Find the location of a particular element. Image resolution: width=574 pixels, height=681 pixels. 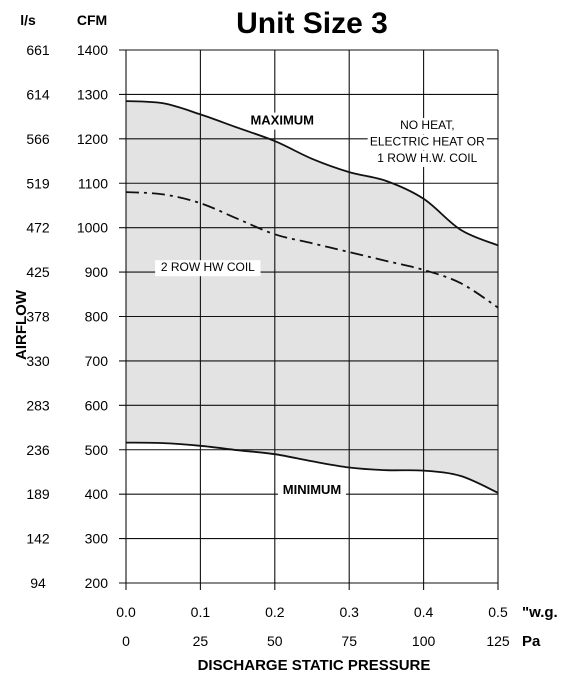

x-tick-label-pa: 25 is located at coordinates (201, 641).